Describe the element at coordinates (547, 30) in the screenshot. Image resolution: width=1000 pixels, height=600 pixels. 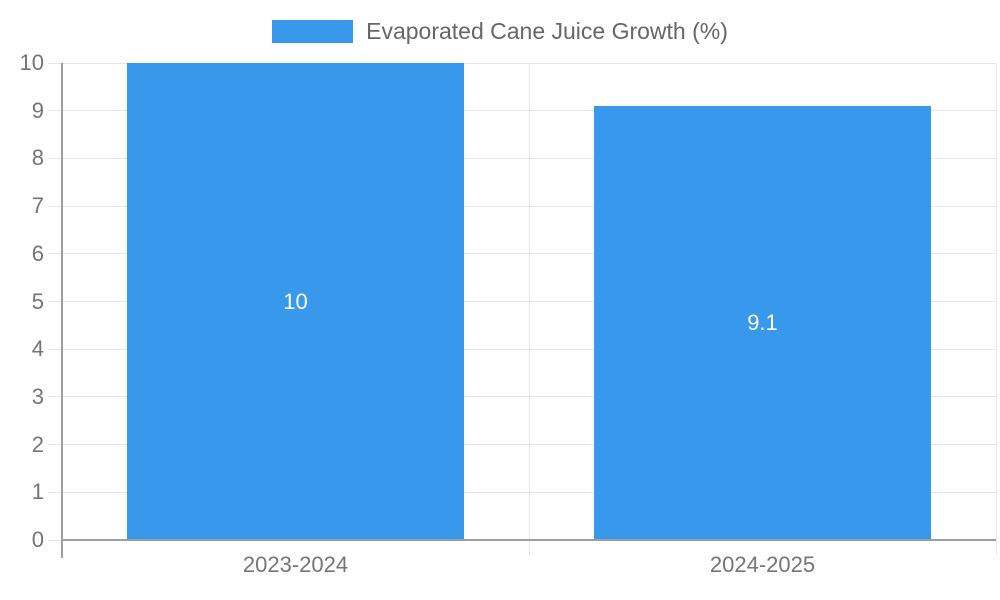
I see `legend-label: Evaporated Cane Juice Growth (%)` at that location.